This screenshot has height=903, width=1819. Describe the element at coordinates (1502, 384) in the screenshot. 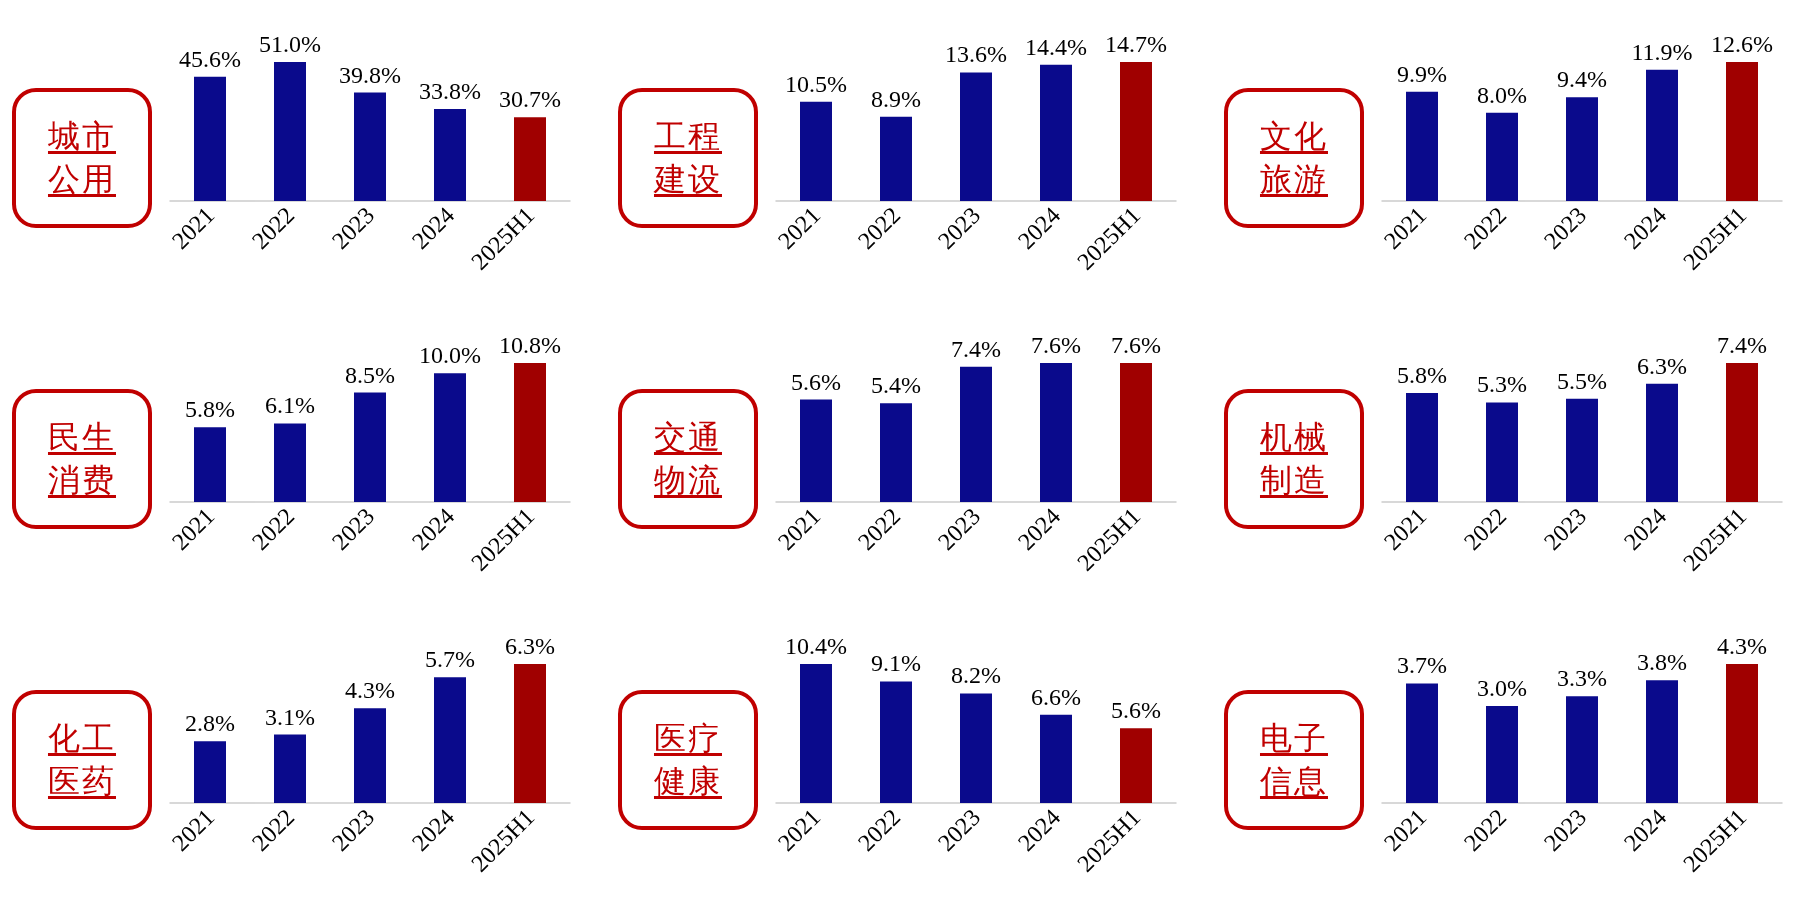

I see `data-label: 5.3%` at that location.